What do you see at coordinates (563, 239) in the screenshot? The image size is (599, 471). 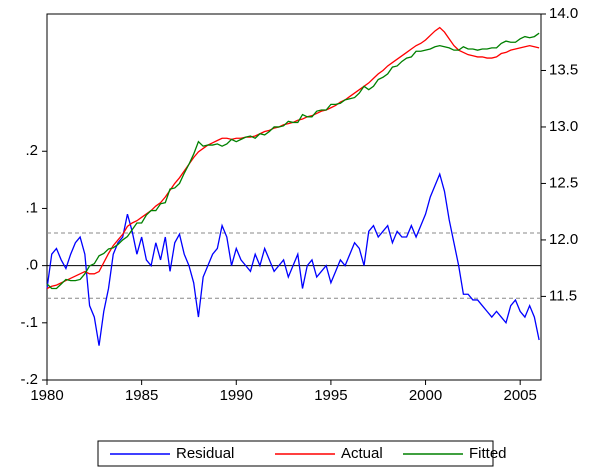 I see `y2-tick-label: 12.0` at bounding box center [563, 239].